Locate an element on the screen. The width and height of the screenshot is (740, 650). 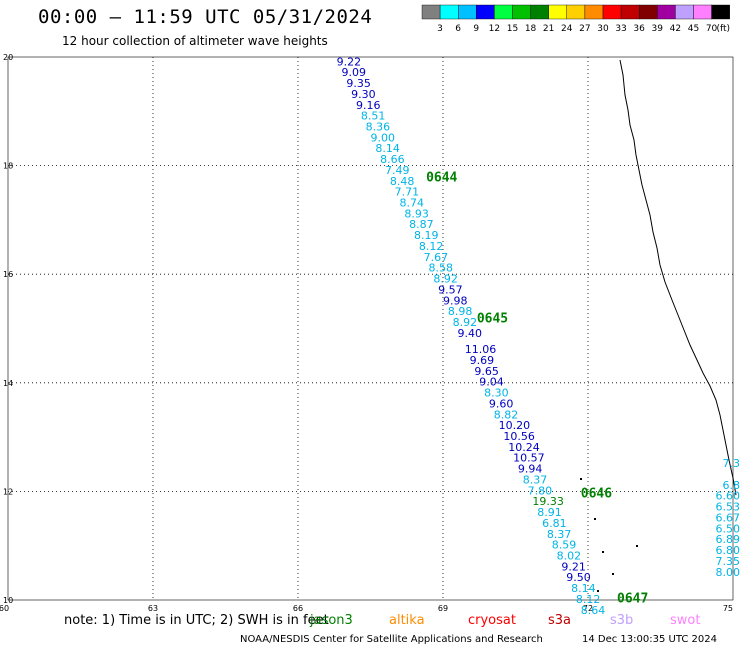
page-title: 00:00 – 11:59 UTC 05/31/2024 is located at coordinates (205, 17).